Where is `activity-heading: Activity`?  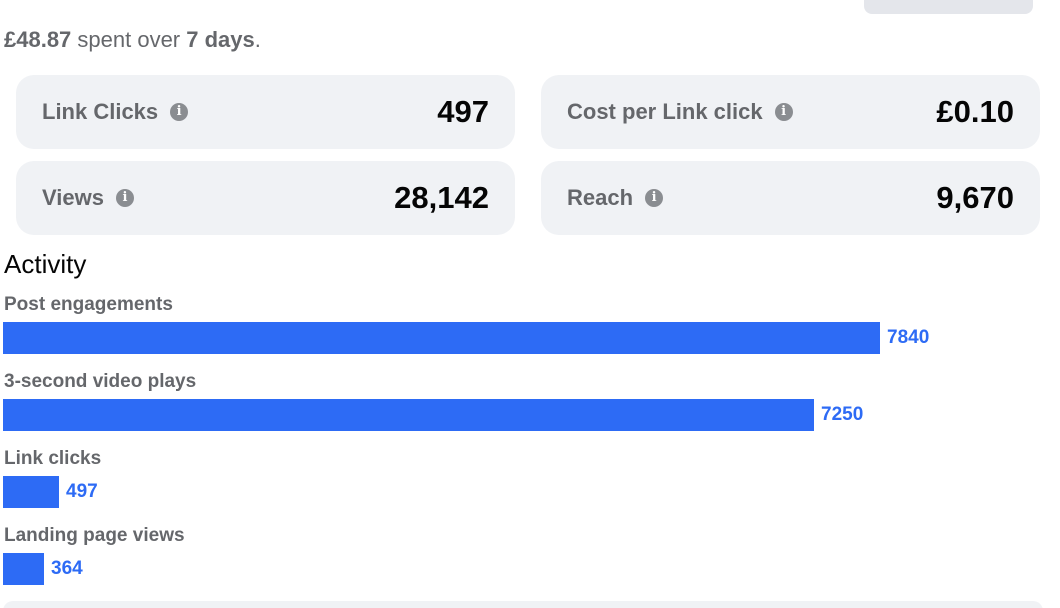
activity-heading: Activity is located at coordinates (45, 264).